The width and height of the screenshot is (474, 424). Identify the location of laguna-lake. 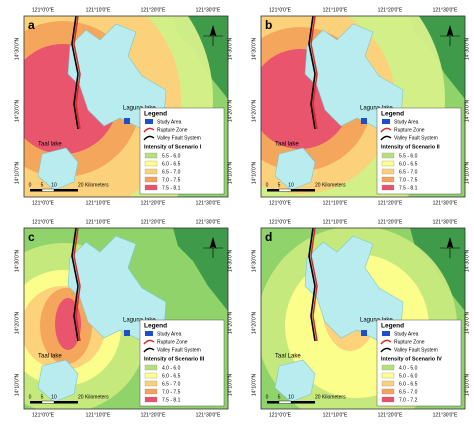
(354, 76).